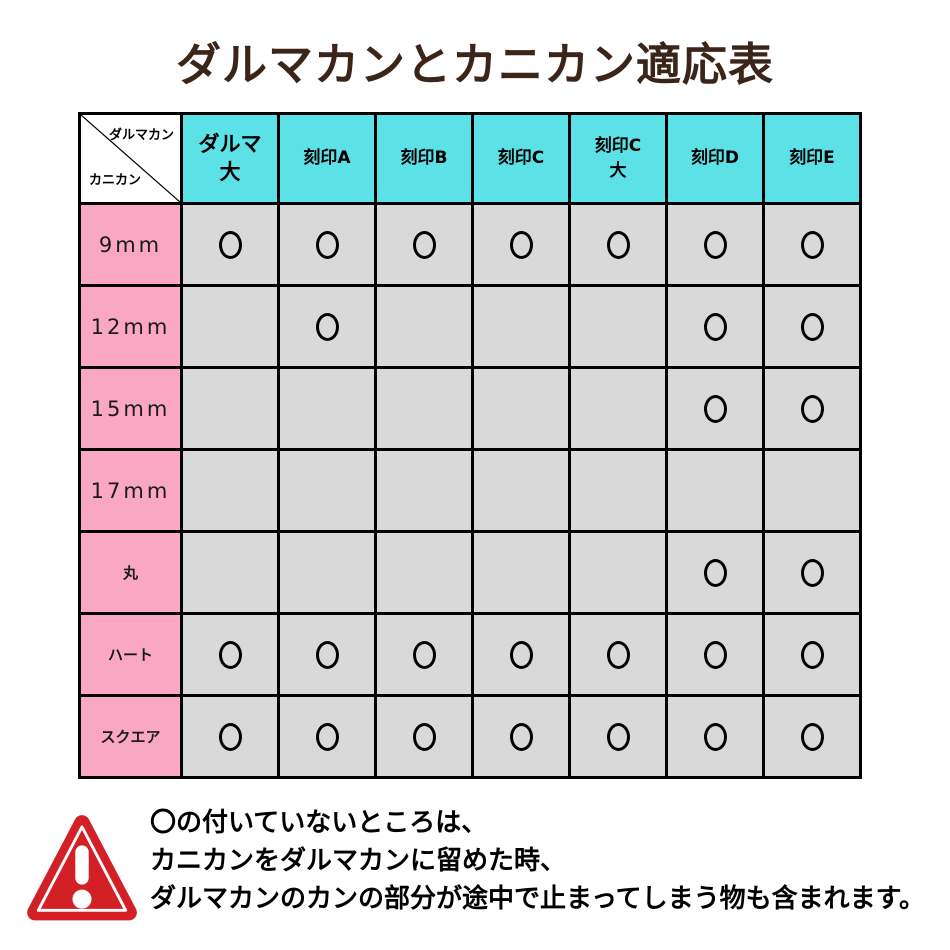  Describe the element at coordinates (319, 823) in the screenshot. I see `footnote-line-1: 〇の付いていないところは、` at that location.